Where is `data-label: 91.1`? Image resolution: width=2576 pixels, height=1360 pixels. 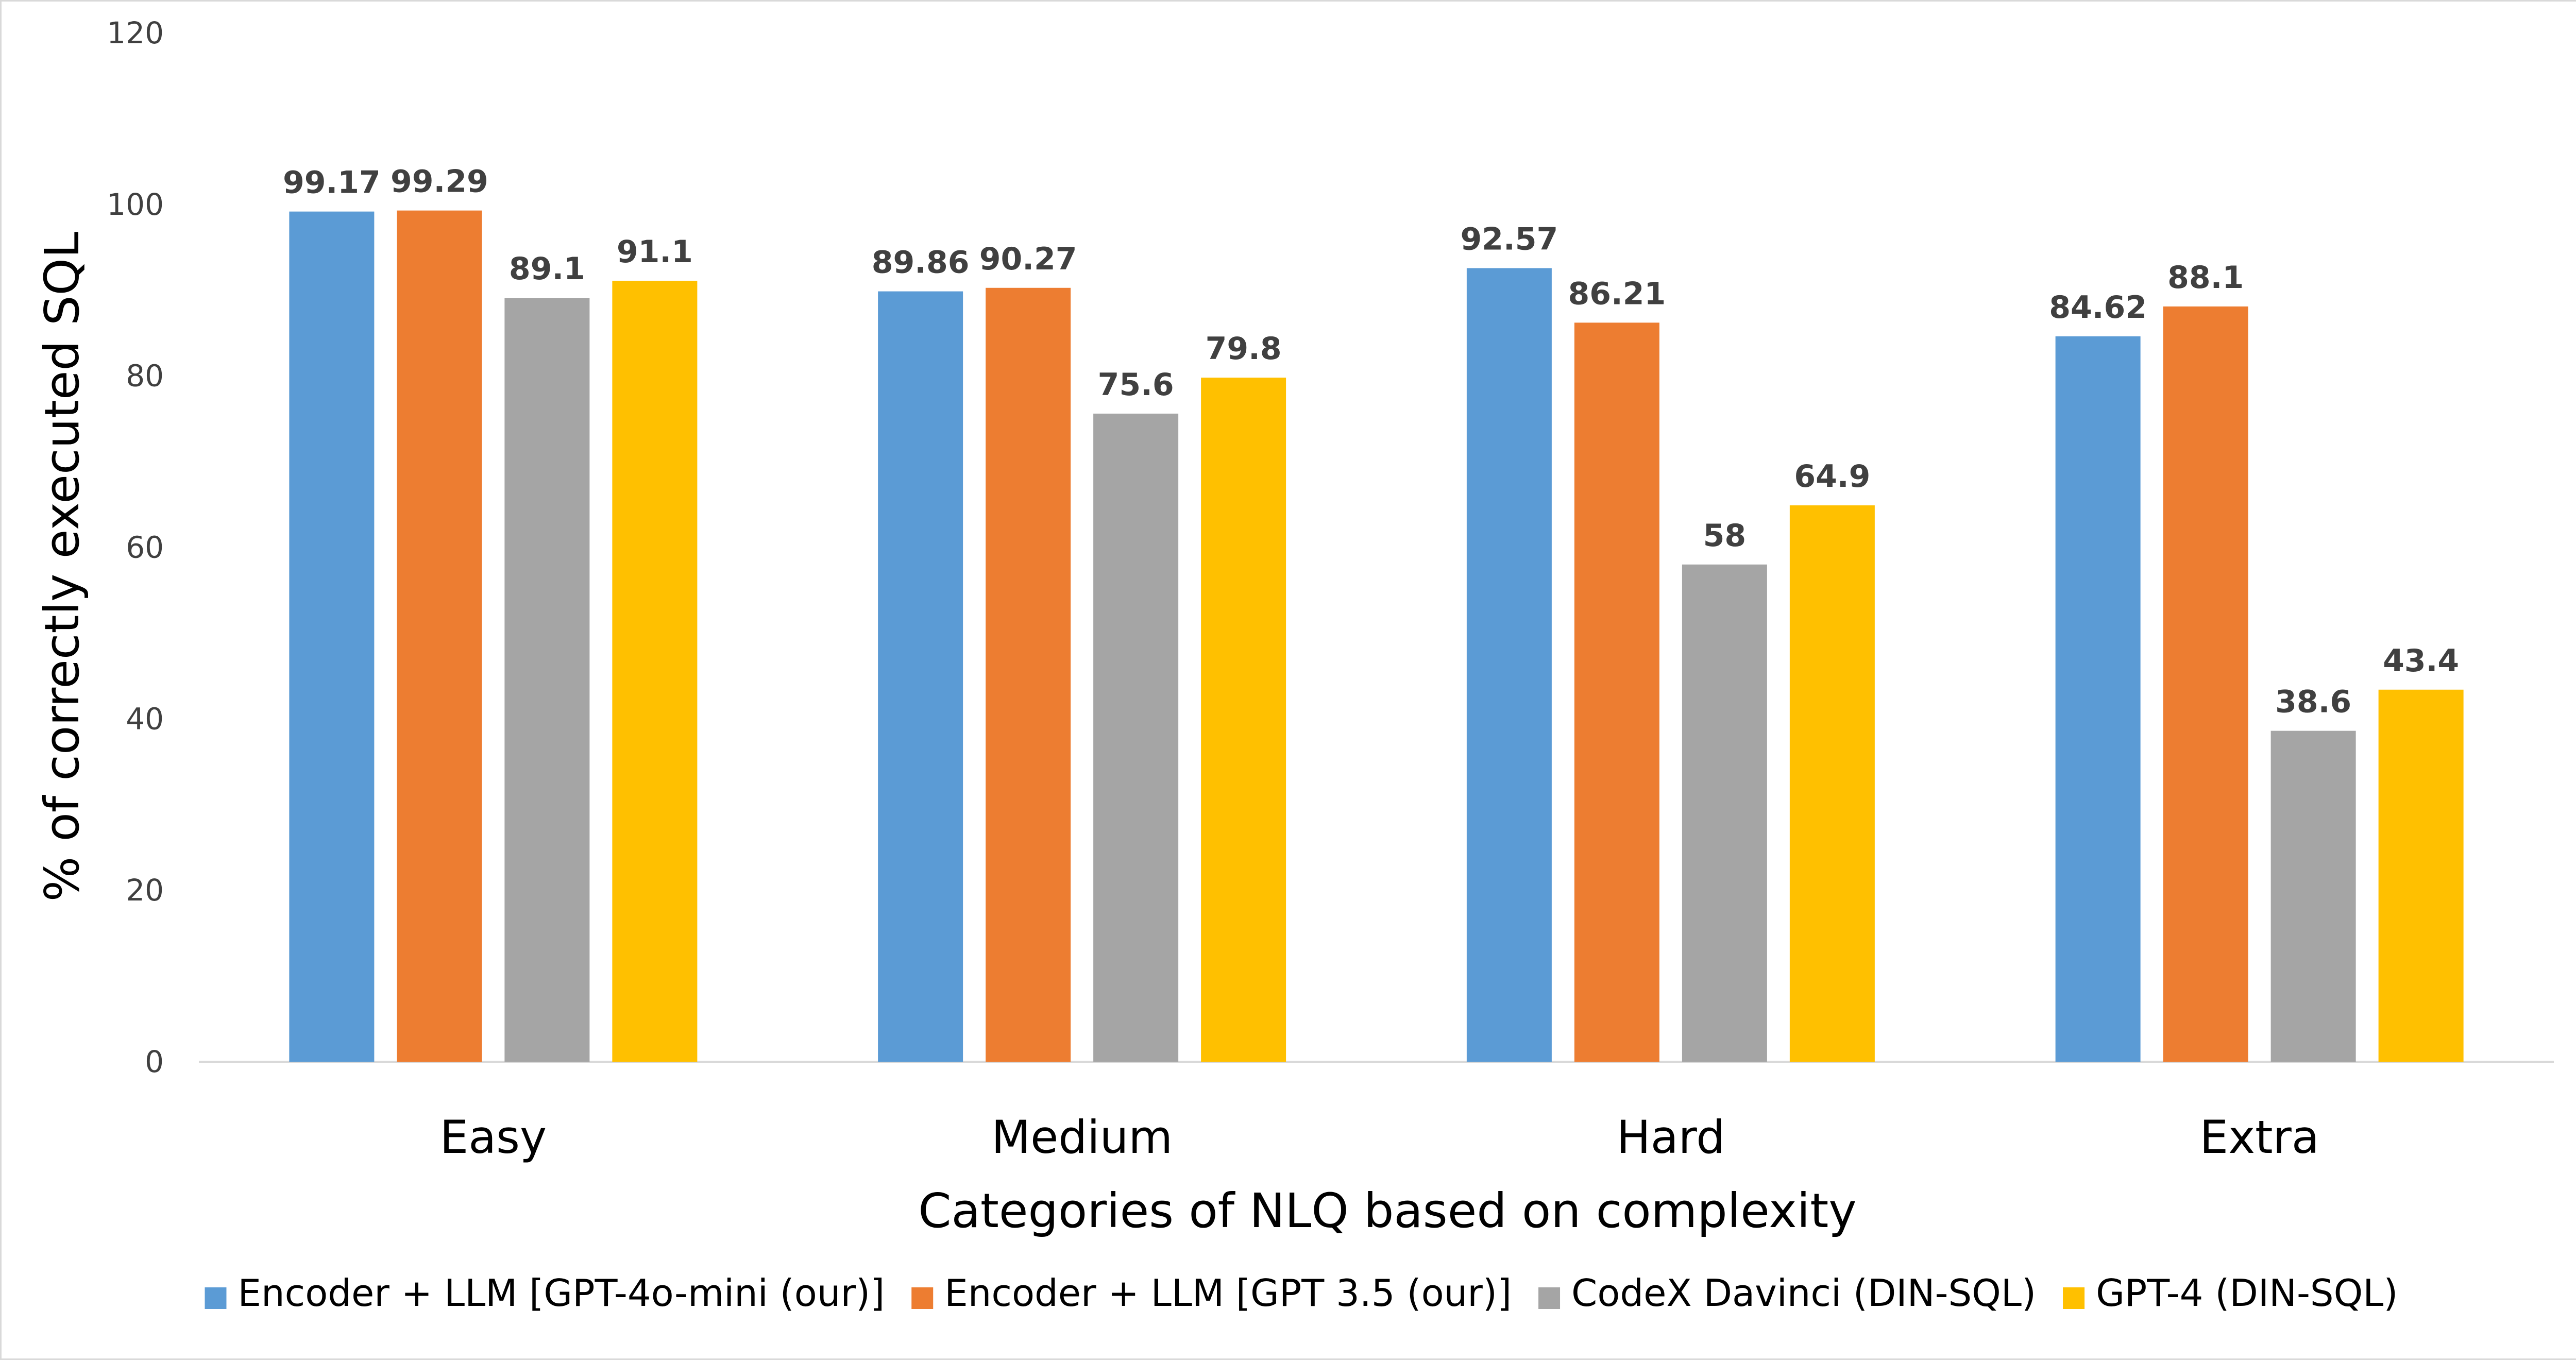 data-label: 91.1 is located at coordinates (655, 252).